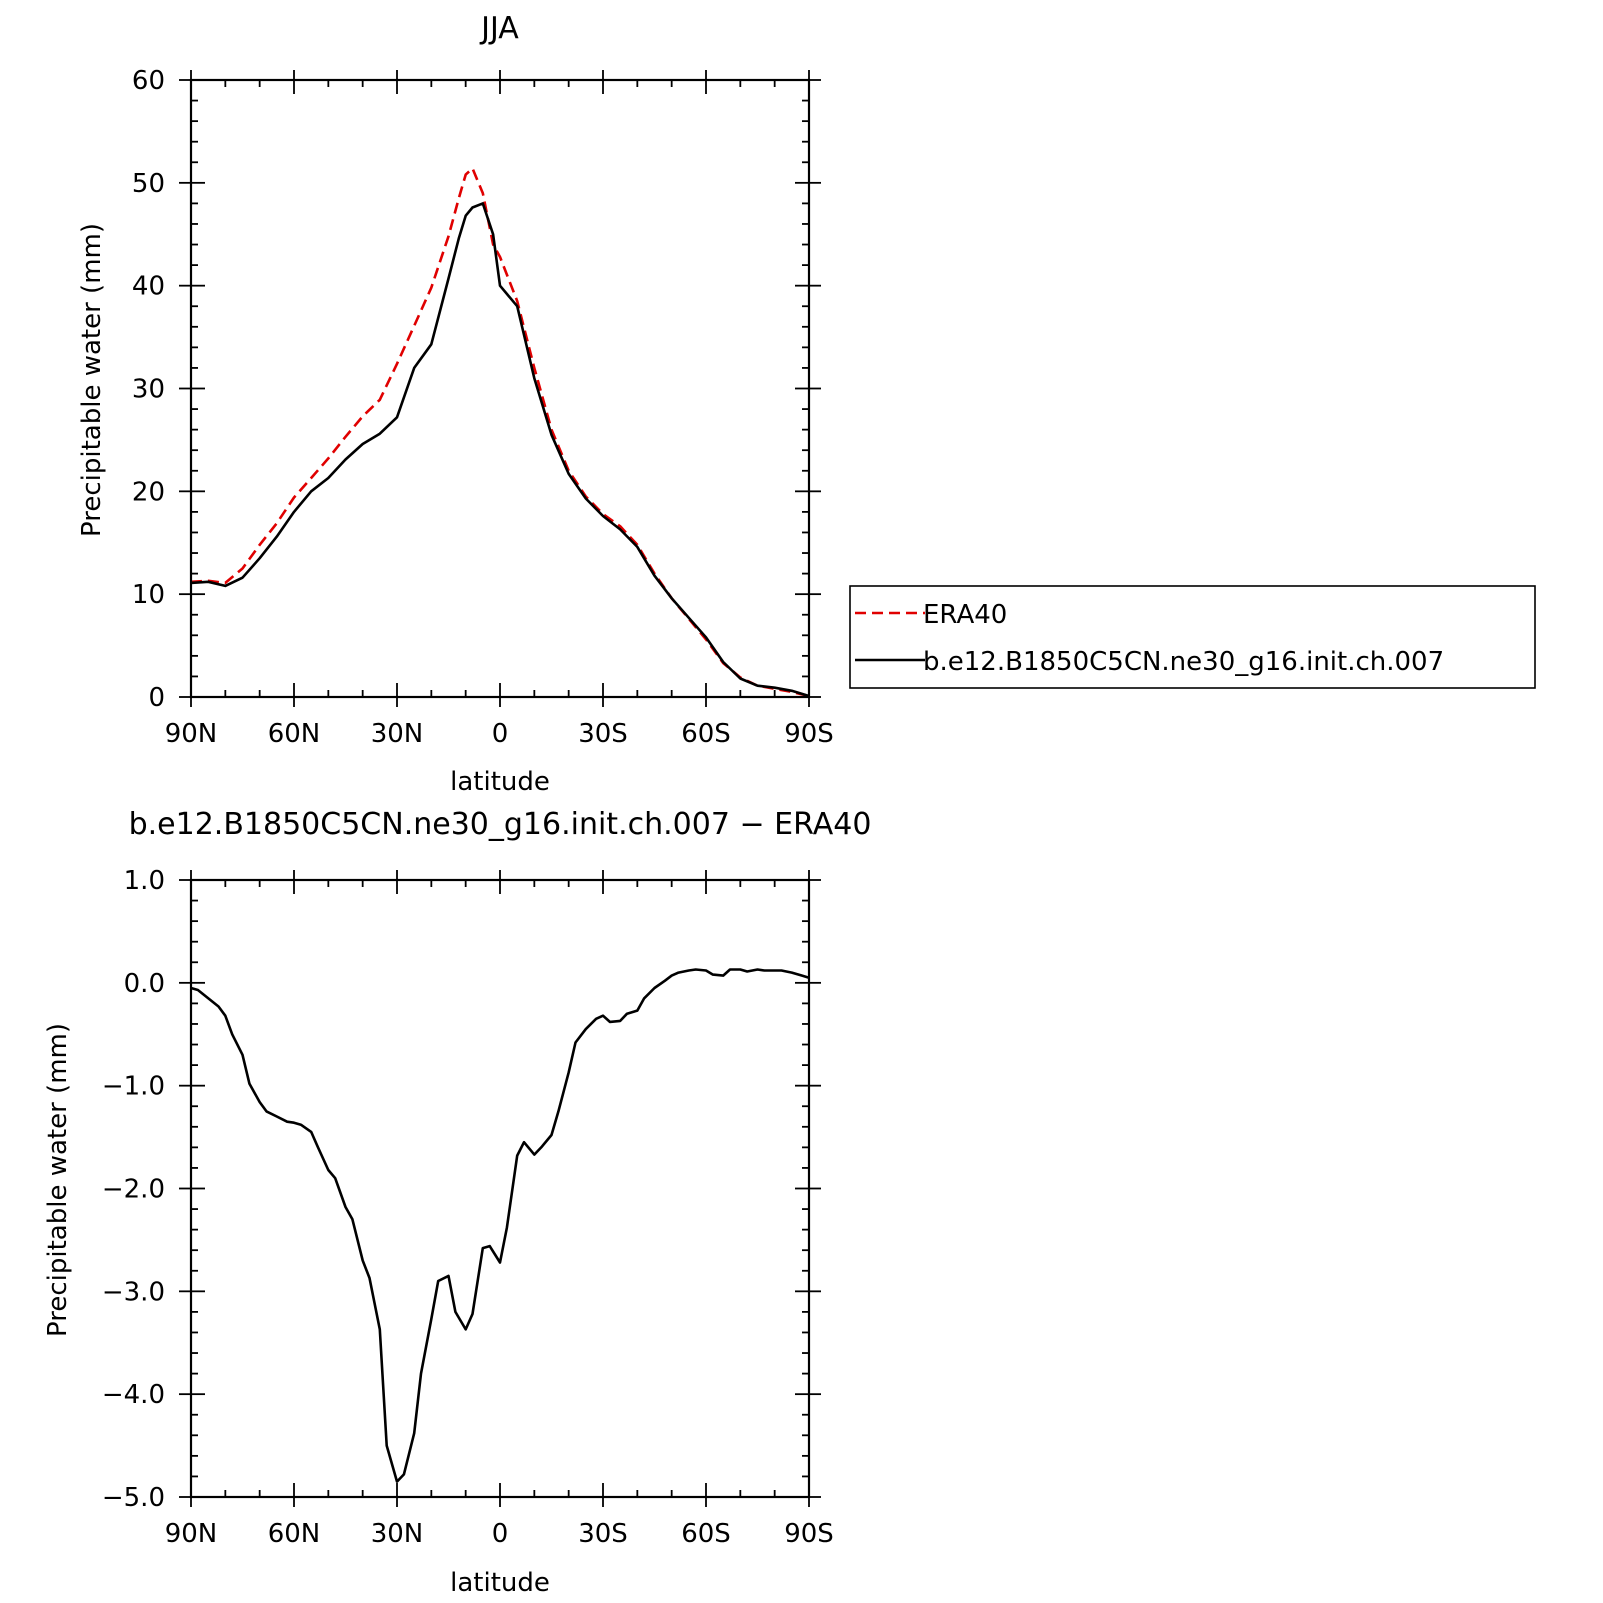 This screenshot has height=1603, width=1603. What do you see at coordinates (148, 81) in the screenshot?
I see `y-tick-label: 60` at bounding box center [148, 81].